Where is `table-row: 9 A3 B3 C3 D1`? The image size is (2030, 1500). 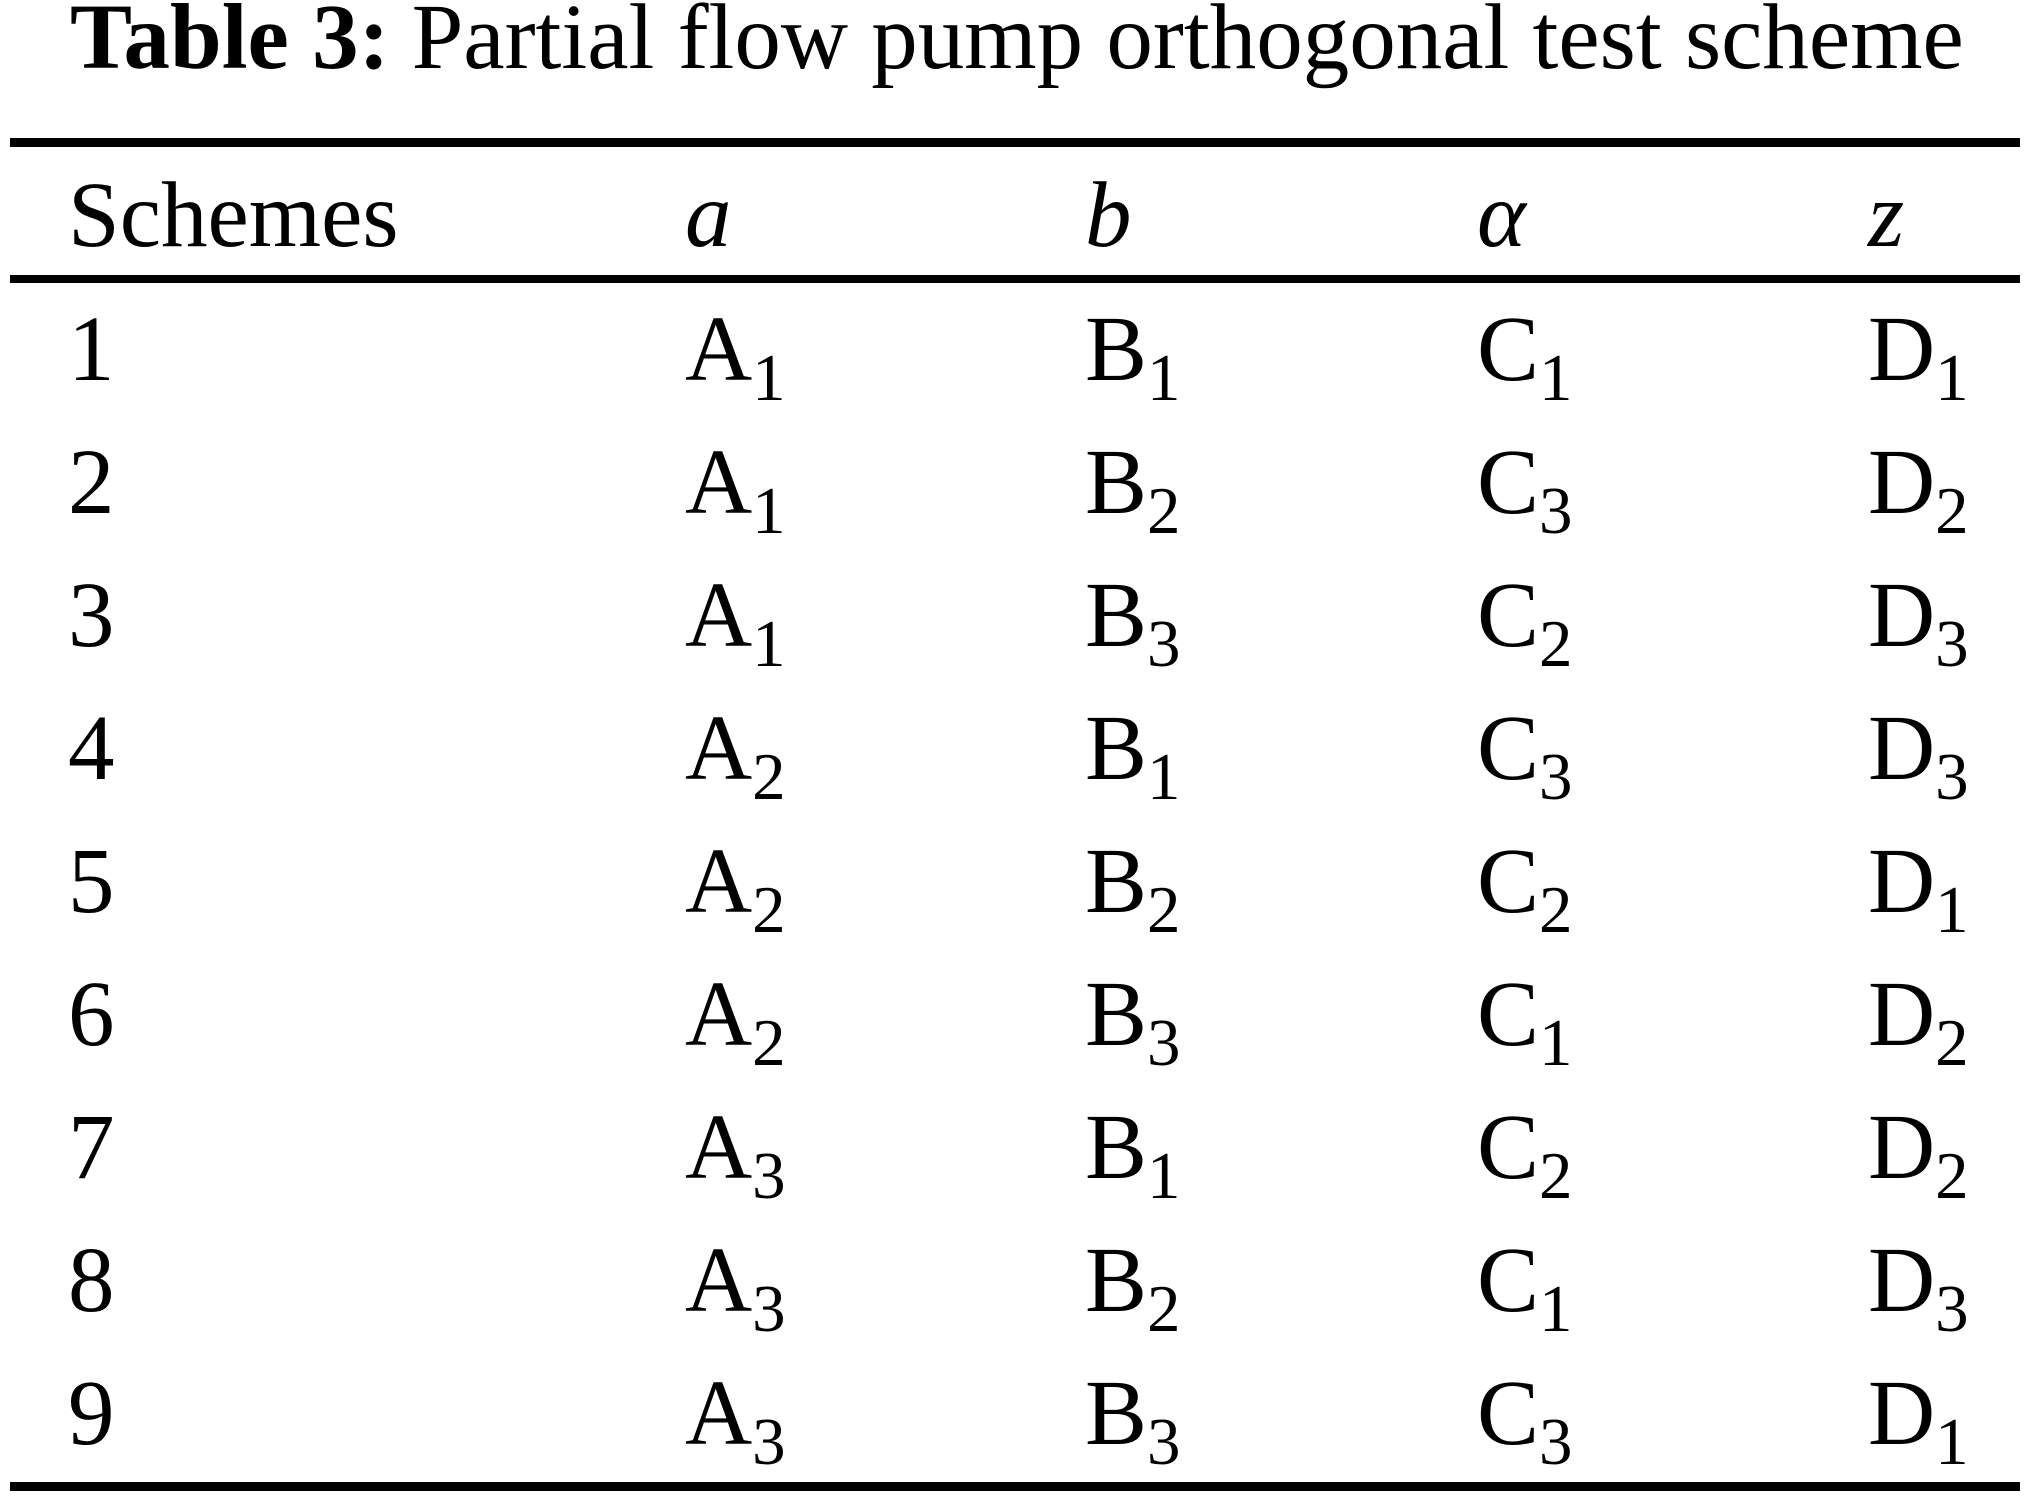 table-row: 9 A3 B3 C3 D1 is located at coordinates (1015, 1433).